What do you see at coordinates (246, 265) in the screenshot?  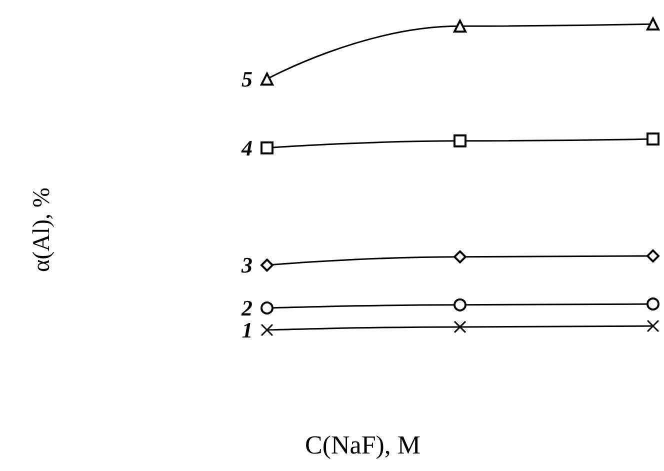 I see `series-label: 3` at bounding box center [246, 265].